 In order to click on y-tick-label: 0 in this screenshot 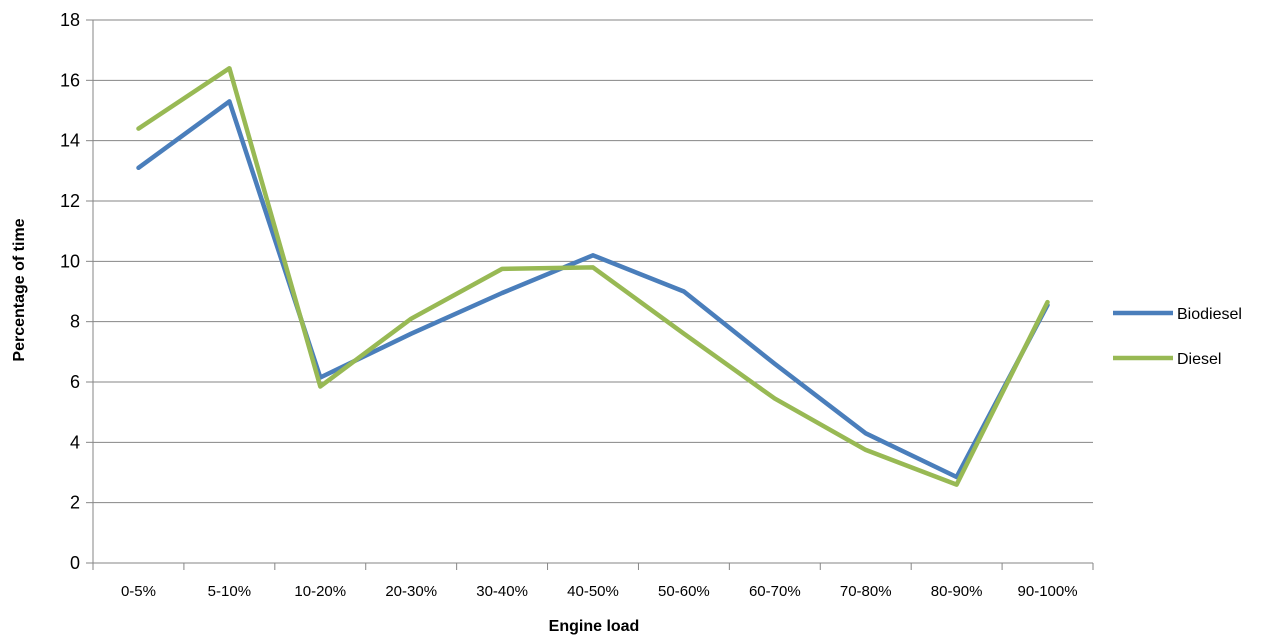, I will do `click(75, 563)`.